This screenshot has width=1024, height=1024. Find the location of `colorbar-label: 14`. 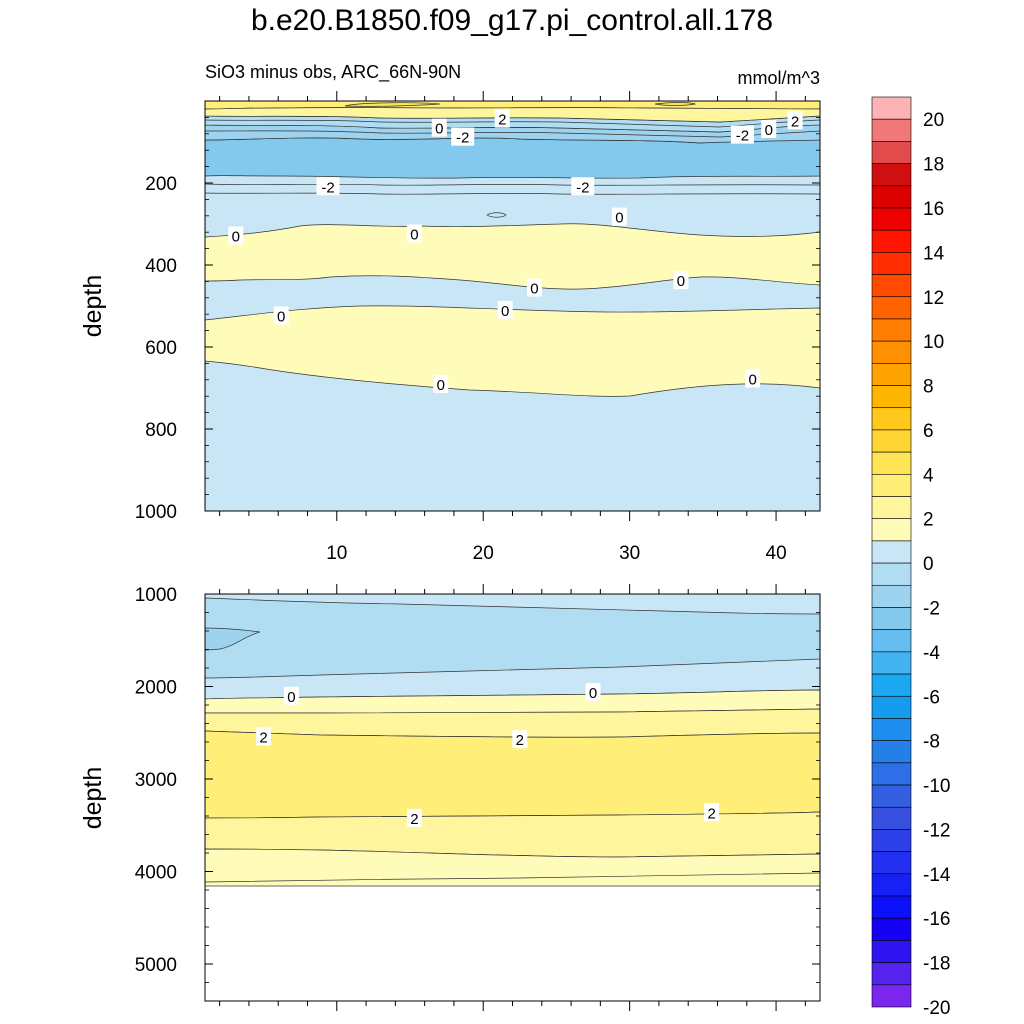

colorbar-label: 14 is located at coordinates (934, 253).